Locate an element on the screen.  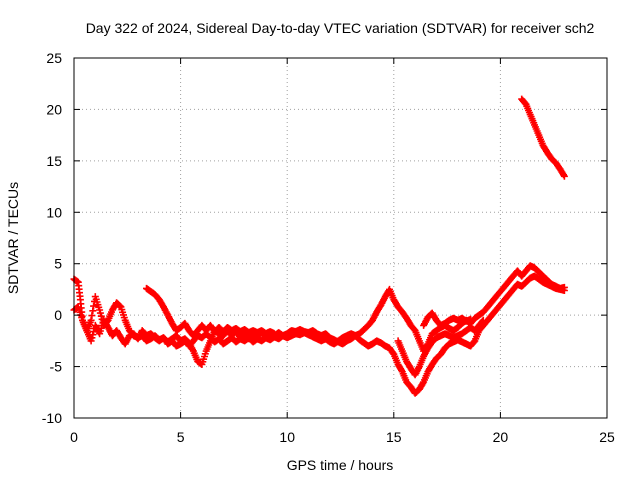
x-axis-label: GPS time / hours is located at coordinates (340, 465).